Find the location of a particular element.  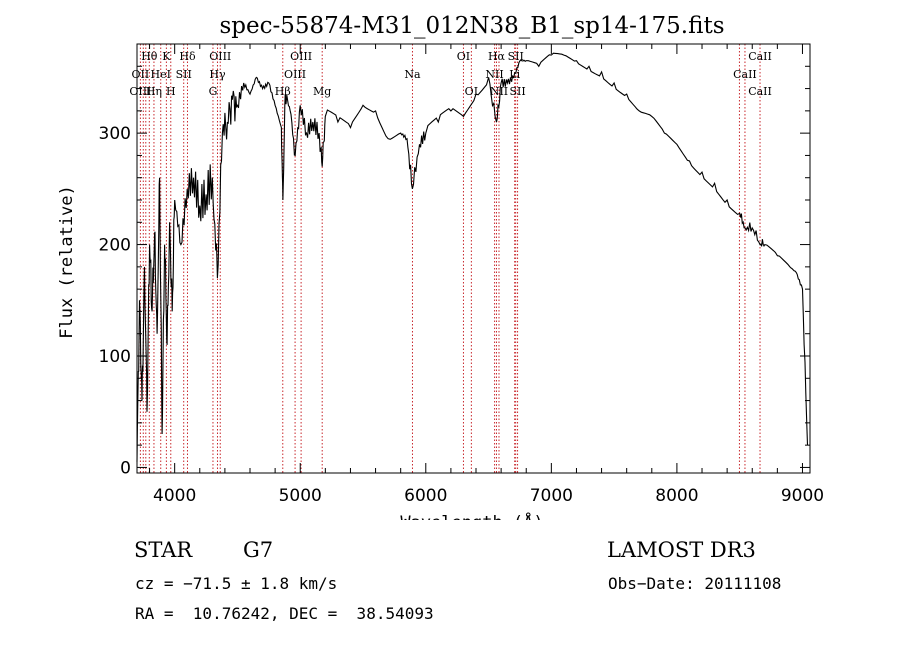

line-label: Hδ is located at coordinates (187, 56).